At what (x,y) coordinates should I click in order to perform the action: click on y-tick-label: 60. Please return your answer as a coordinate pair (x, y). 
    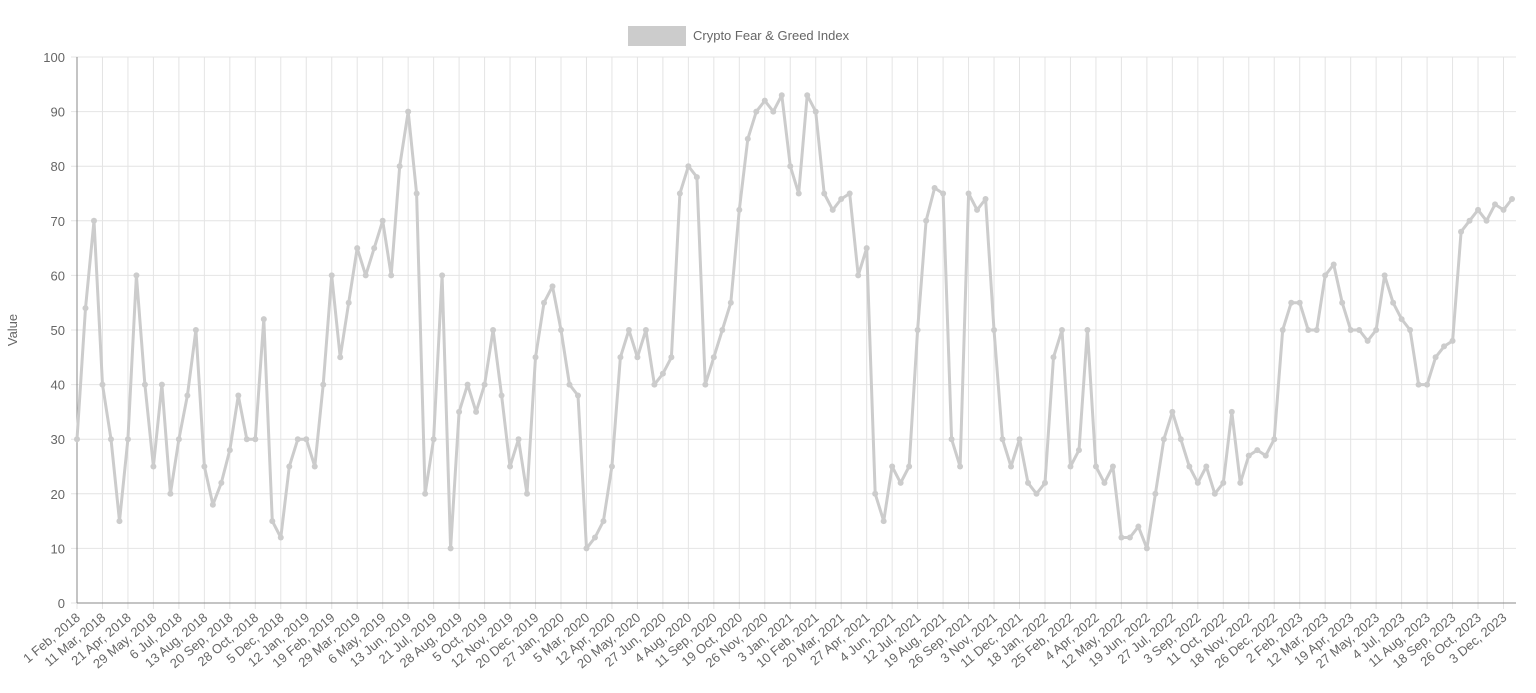
    Looking at the image, I should click on (58, 275).